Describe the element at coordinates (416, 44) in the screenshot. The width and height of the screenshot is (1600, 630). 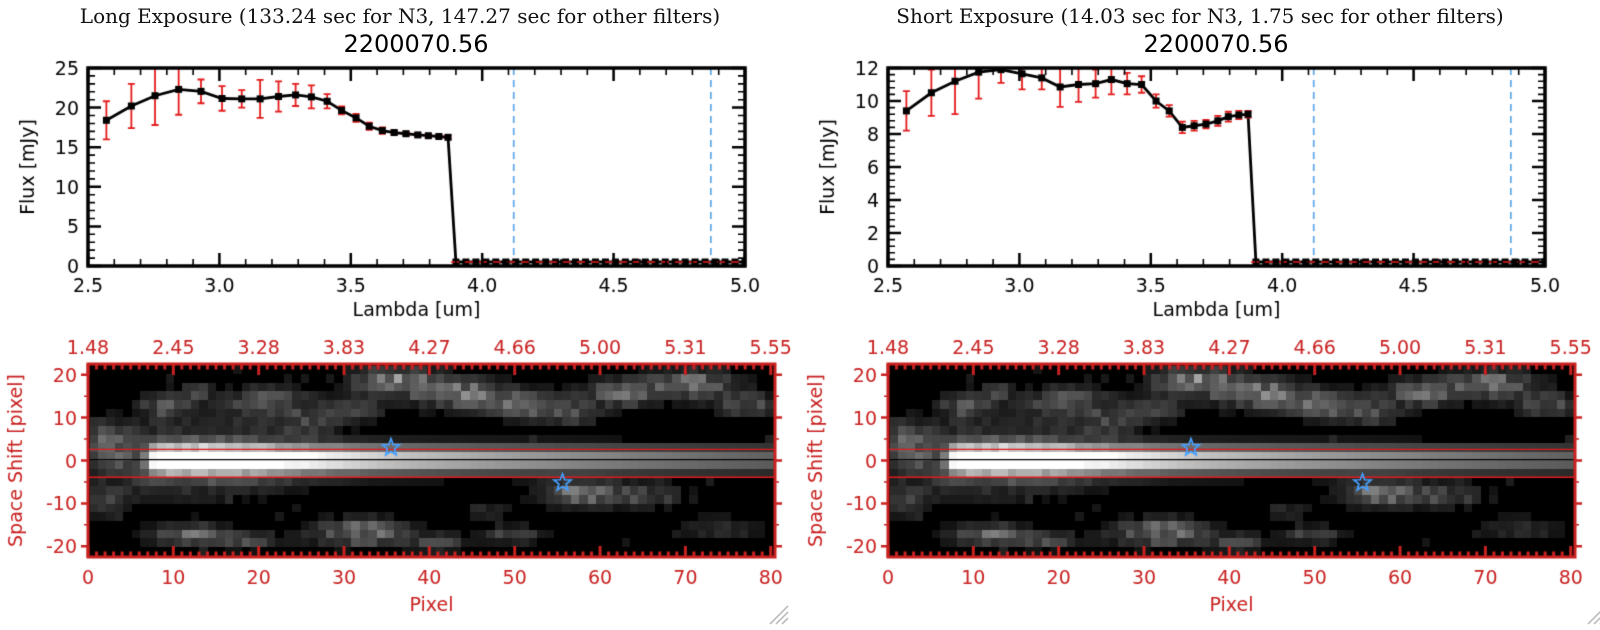
I see `long-exposure-object-id: 2200070.56` at that location.